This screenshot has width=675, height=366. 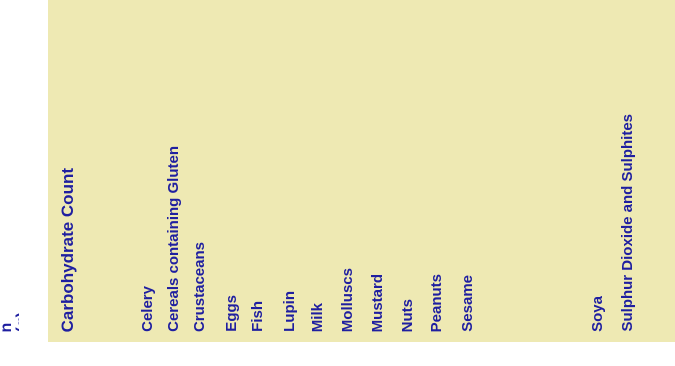 I want to click on allergen-header-crustaceans: Crustaceans, so click(x=199, y=286).